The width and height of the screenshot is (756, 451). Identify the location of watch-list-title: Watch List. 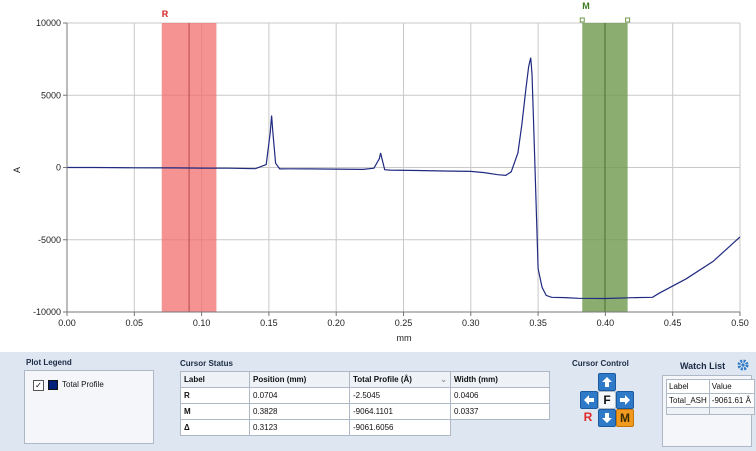
(703, 366).